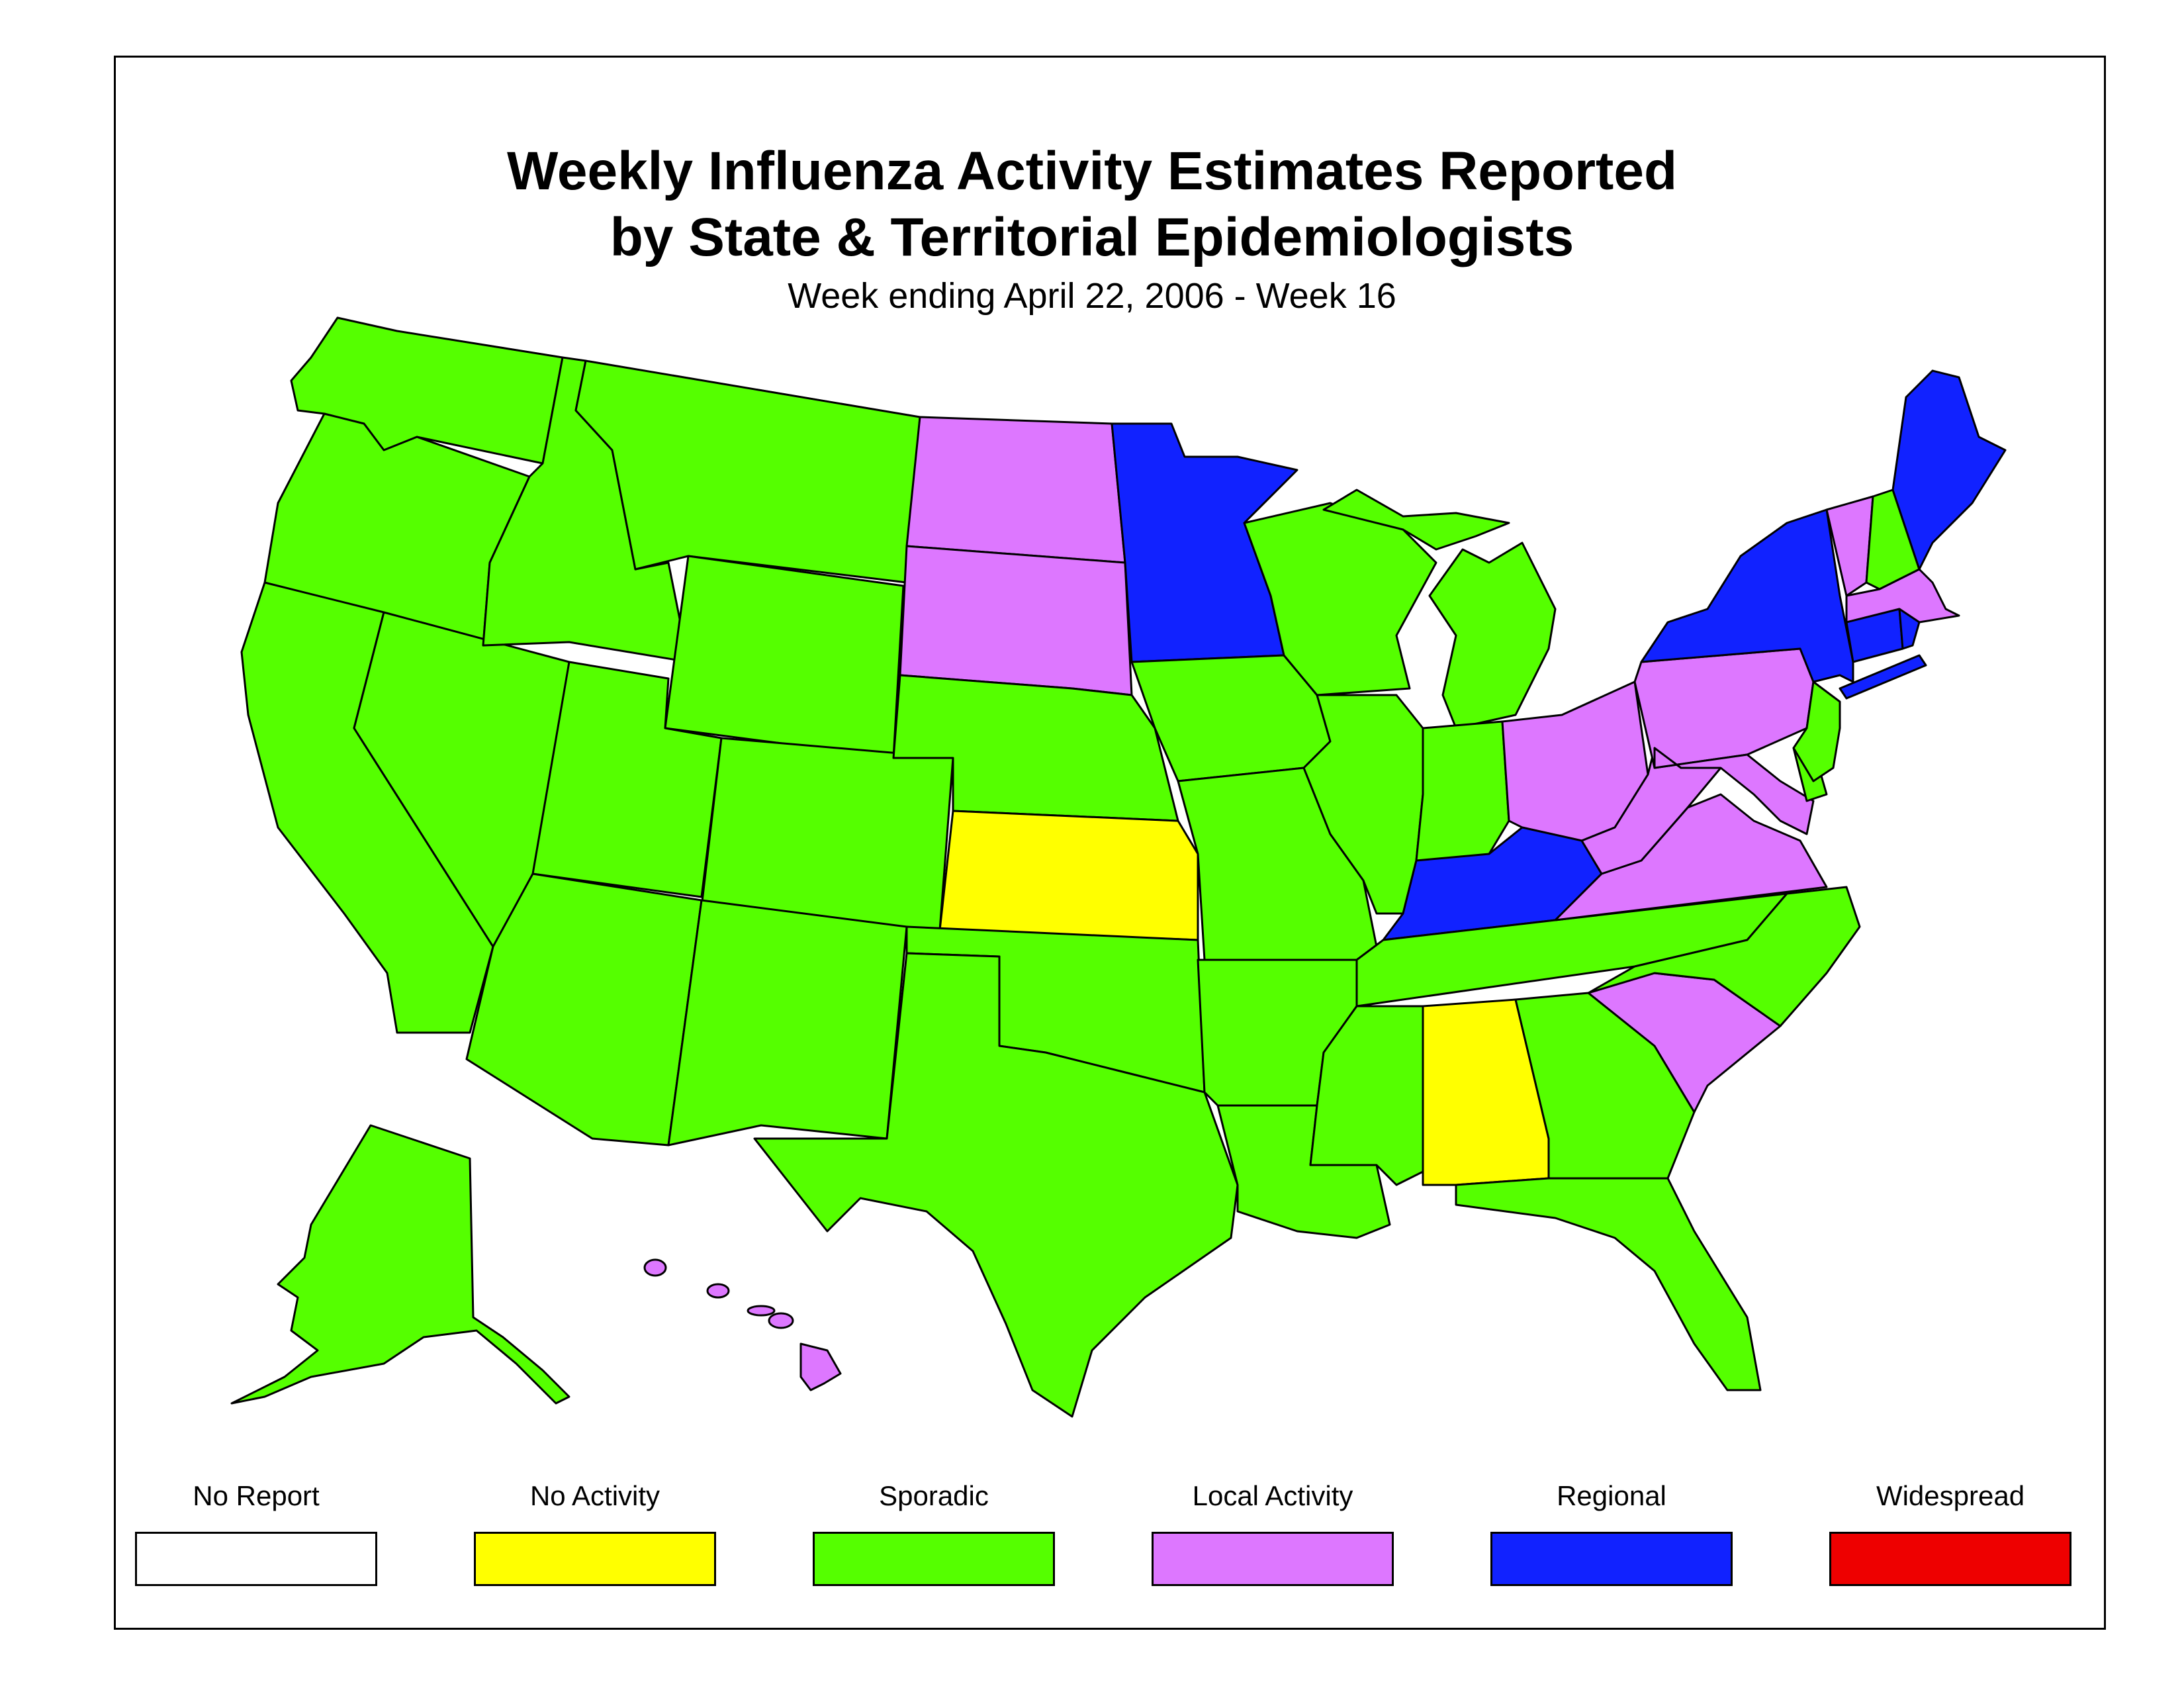  I want to click on state-nd, so click(1015, 490).